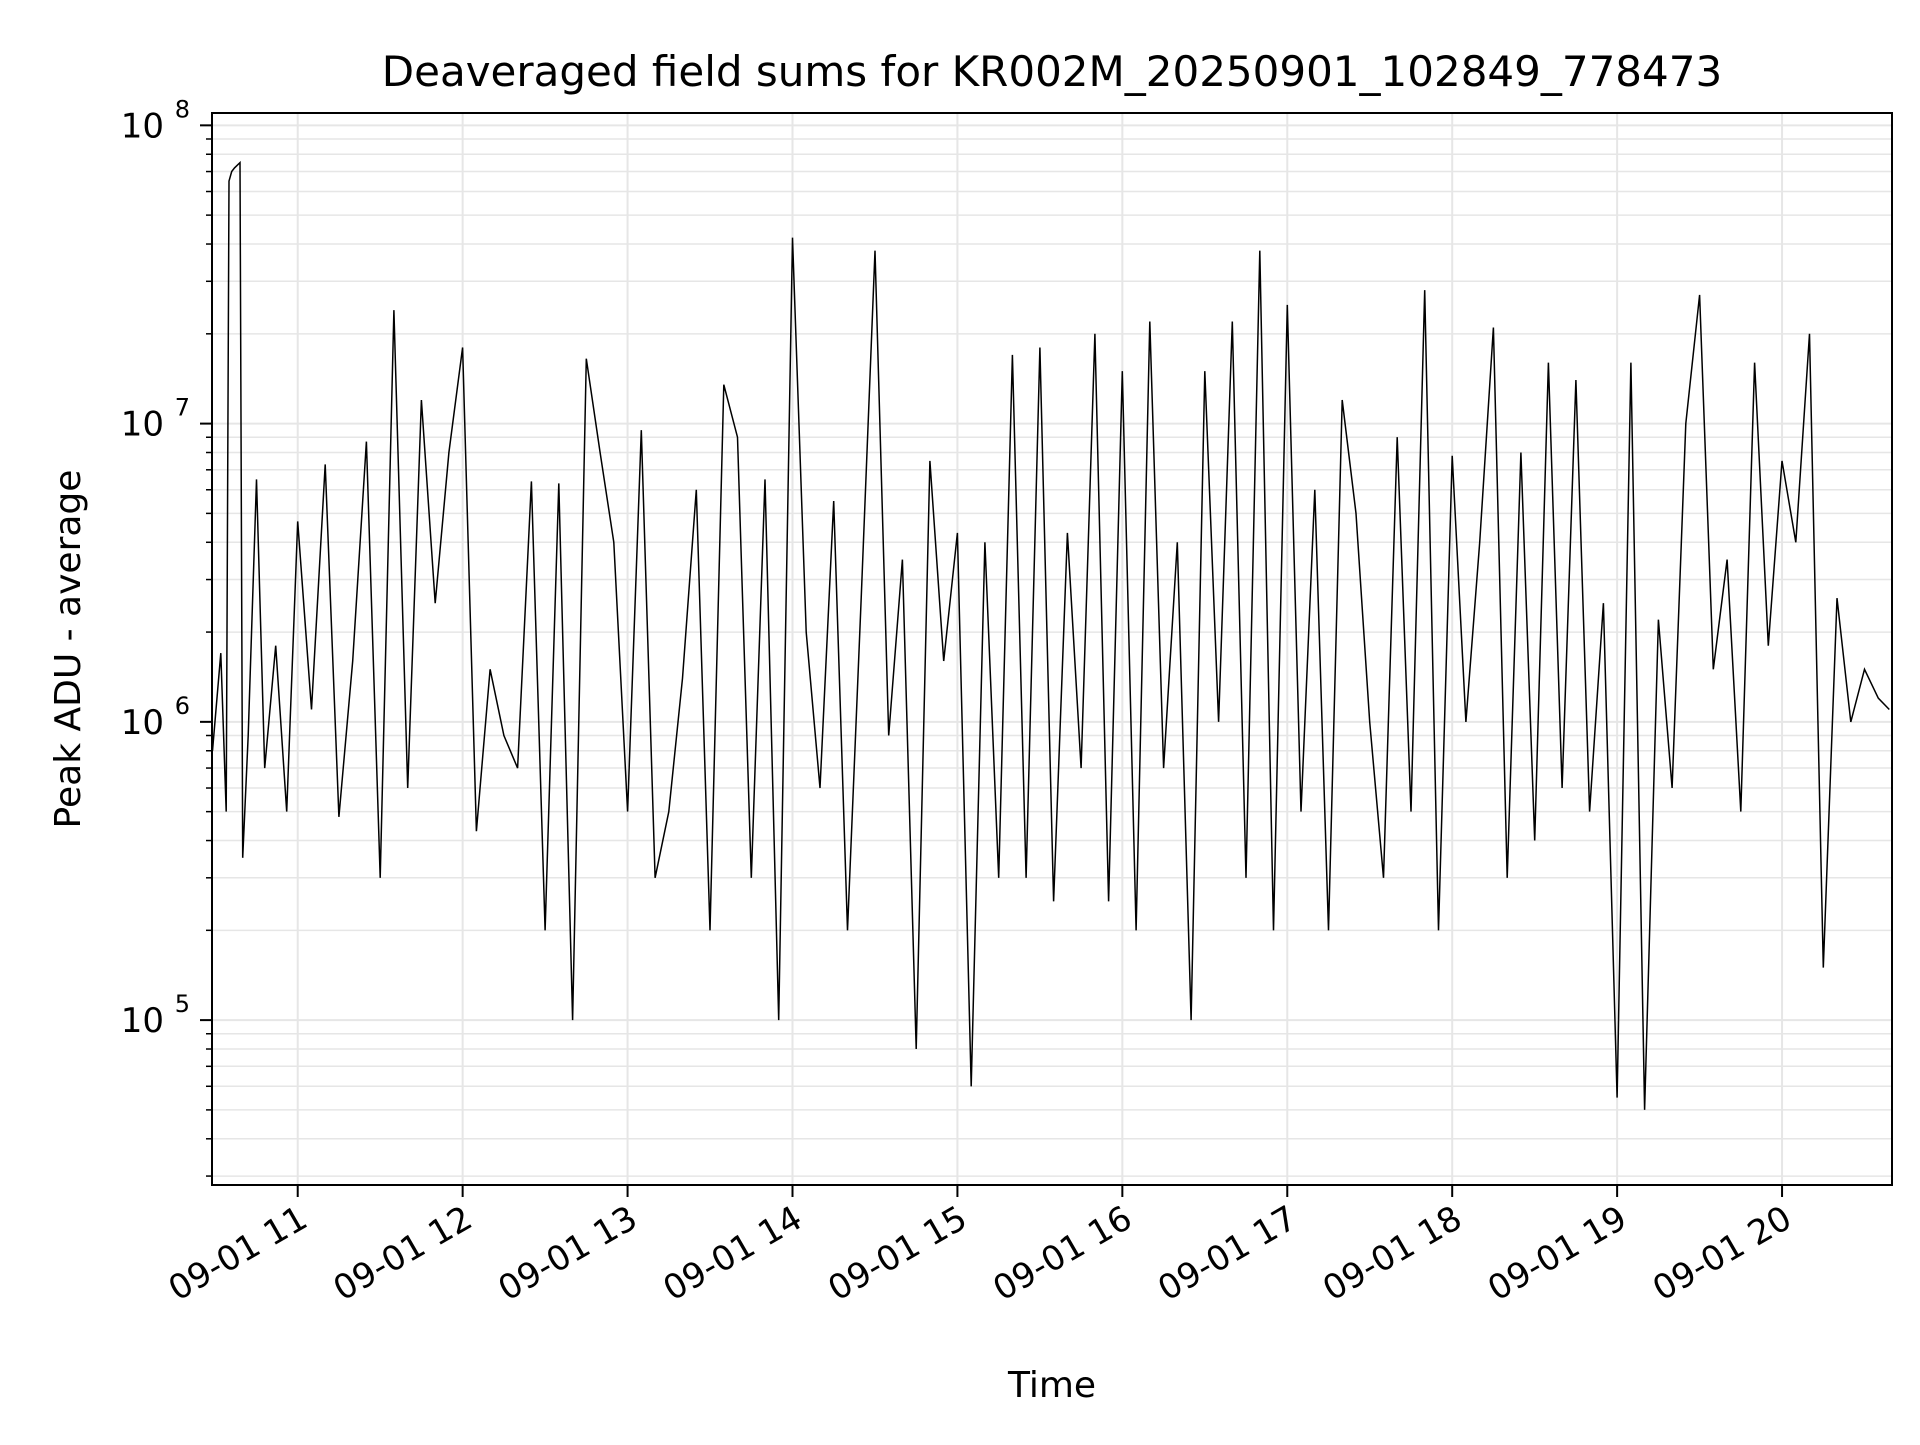  Describe the element at coordinates (166, 636) in the screenshot. I see `y-axis: 10 5 10 6 10 7 10 8` at that location.